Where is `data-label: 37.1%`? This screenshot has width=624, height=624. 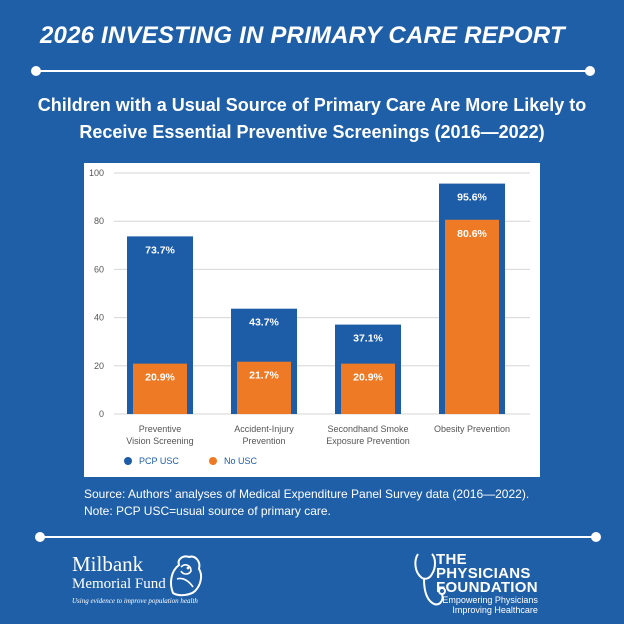
data-label: 37.1% is located at coordinates (368, 339).